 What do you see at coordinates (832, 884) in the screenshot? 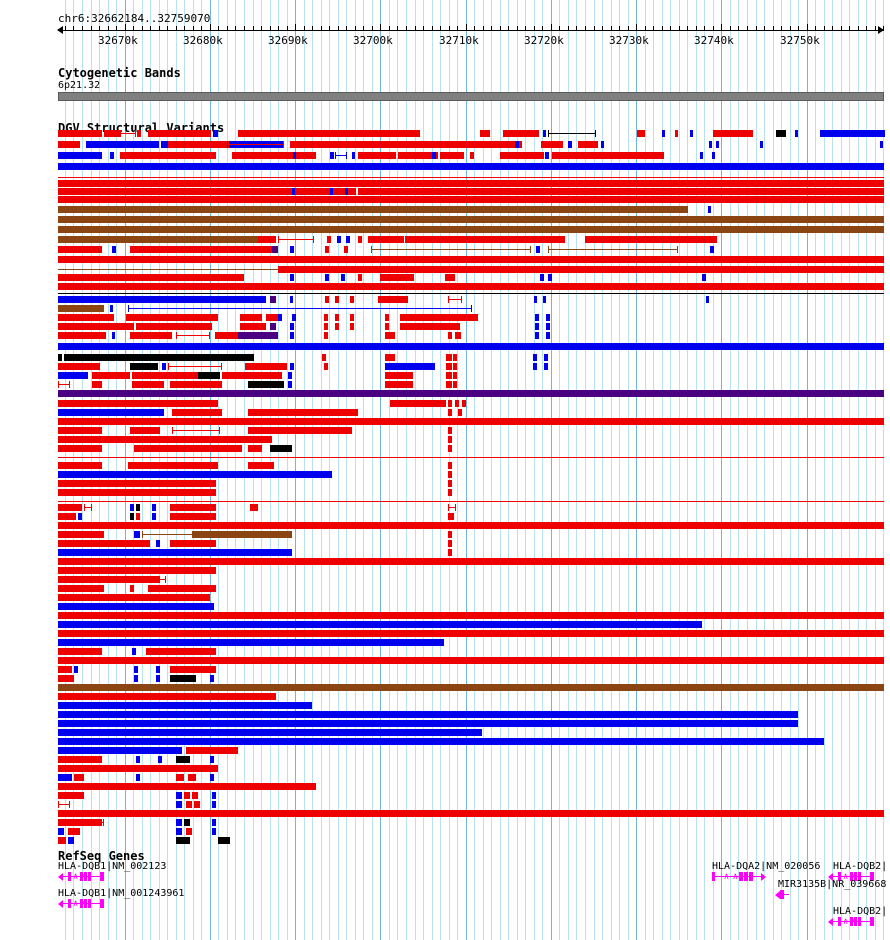
I see `gene-label: MIR3135B|NR_039668` at bounding box center [832, 884].